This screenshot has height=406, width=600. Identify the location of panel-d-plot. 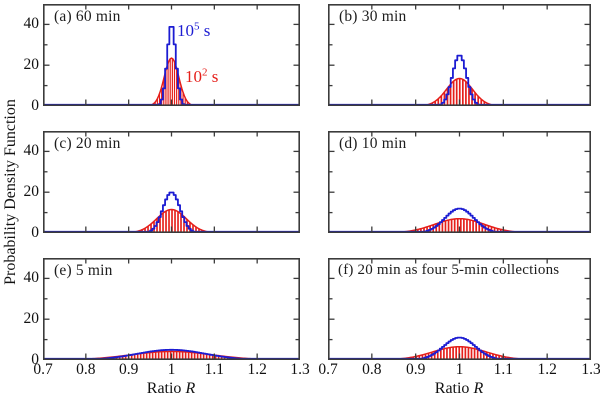
(459, 182).